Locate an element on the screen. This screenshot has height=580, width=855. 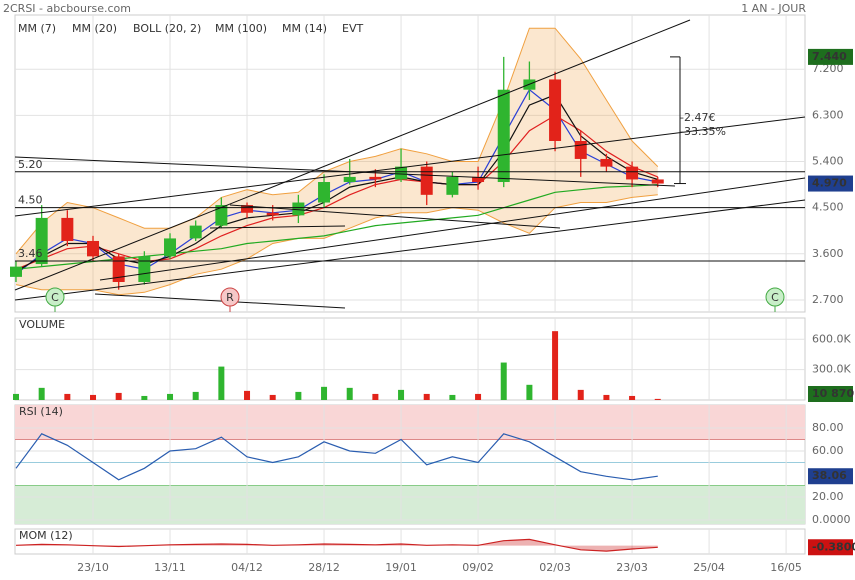
legend-entry: MM (7) is located at coordinates (37, 28).